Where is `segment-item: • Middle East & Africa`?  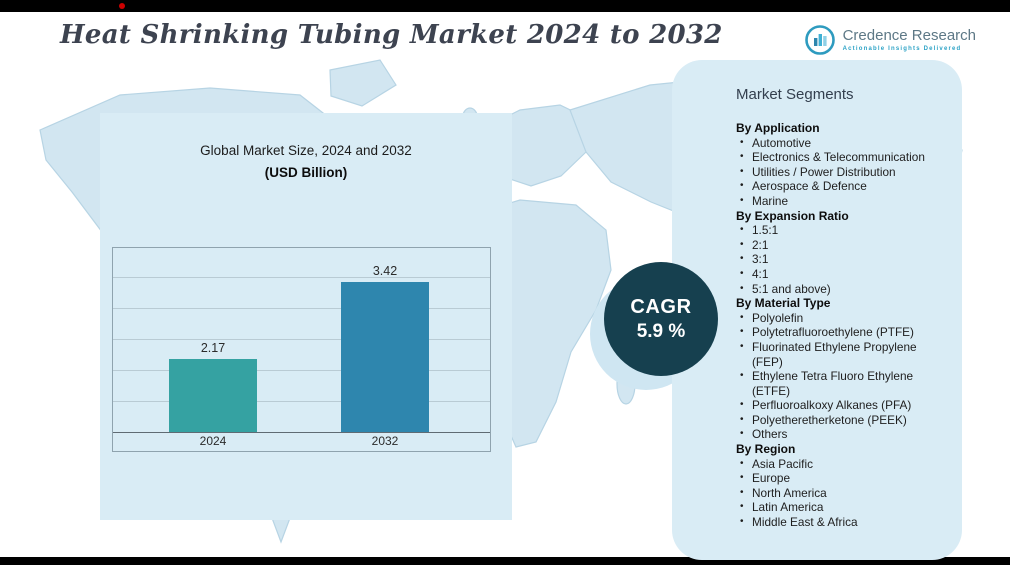
segment-item: • Middle East & Africa is located at coordinates (842, 522).